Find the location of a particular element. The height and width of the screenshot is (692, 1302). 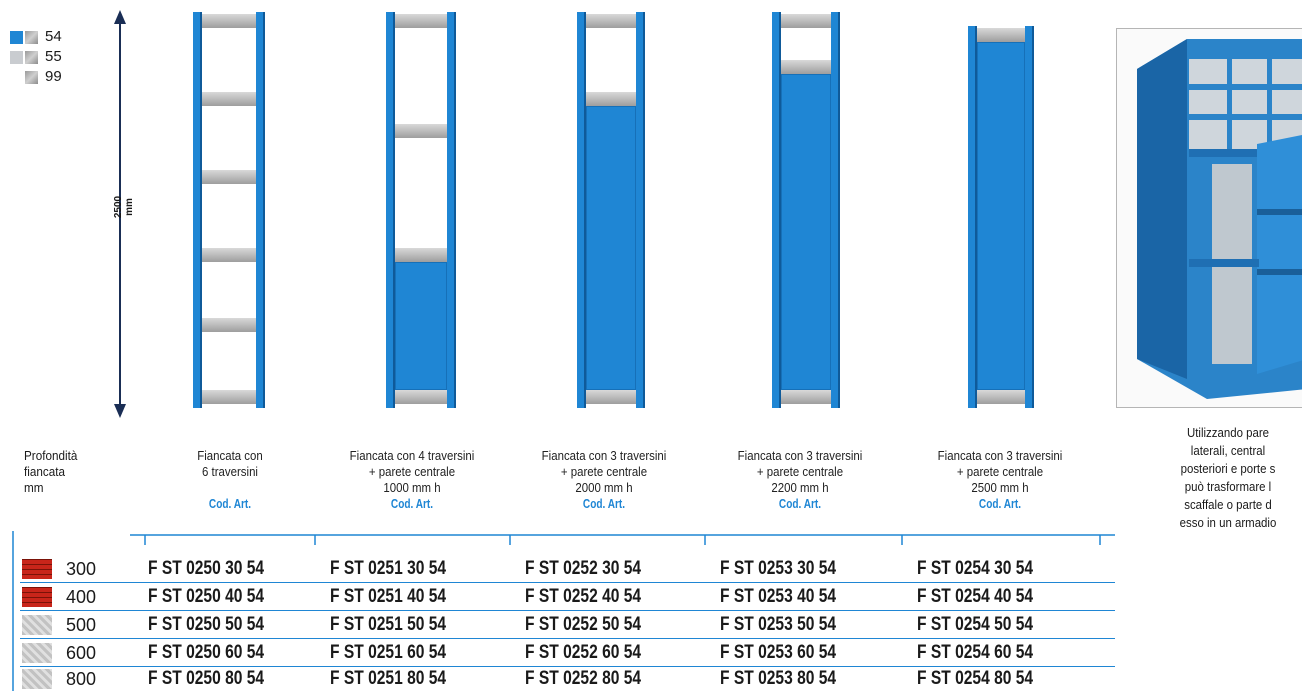

row-depth: 400 is located at coordinates (81, 597).